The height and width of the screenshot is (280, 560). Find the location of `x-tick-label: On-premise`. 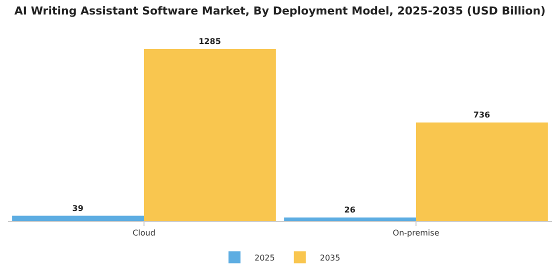

x-tick-label: On-premise is located at coordinates (416, 233).